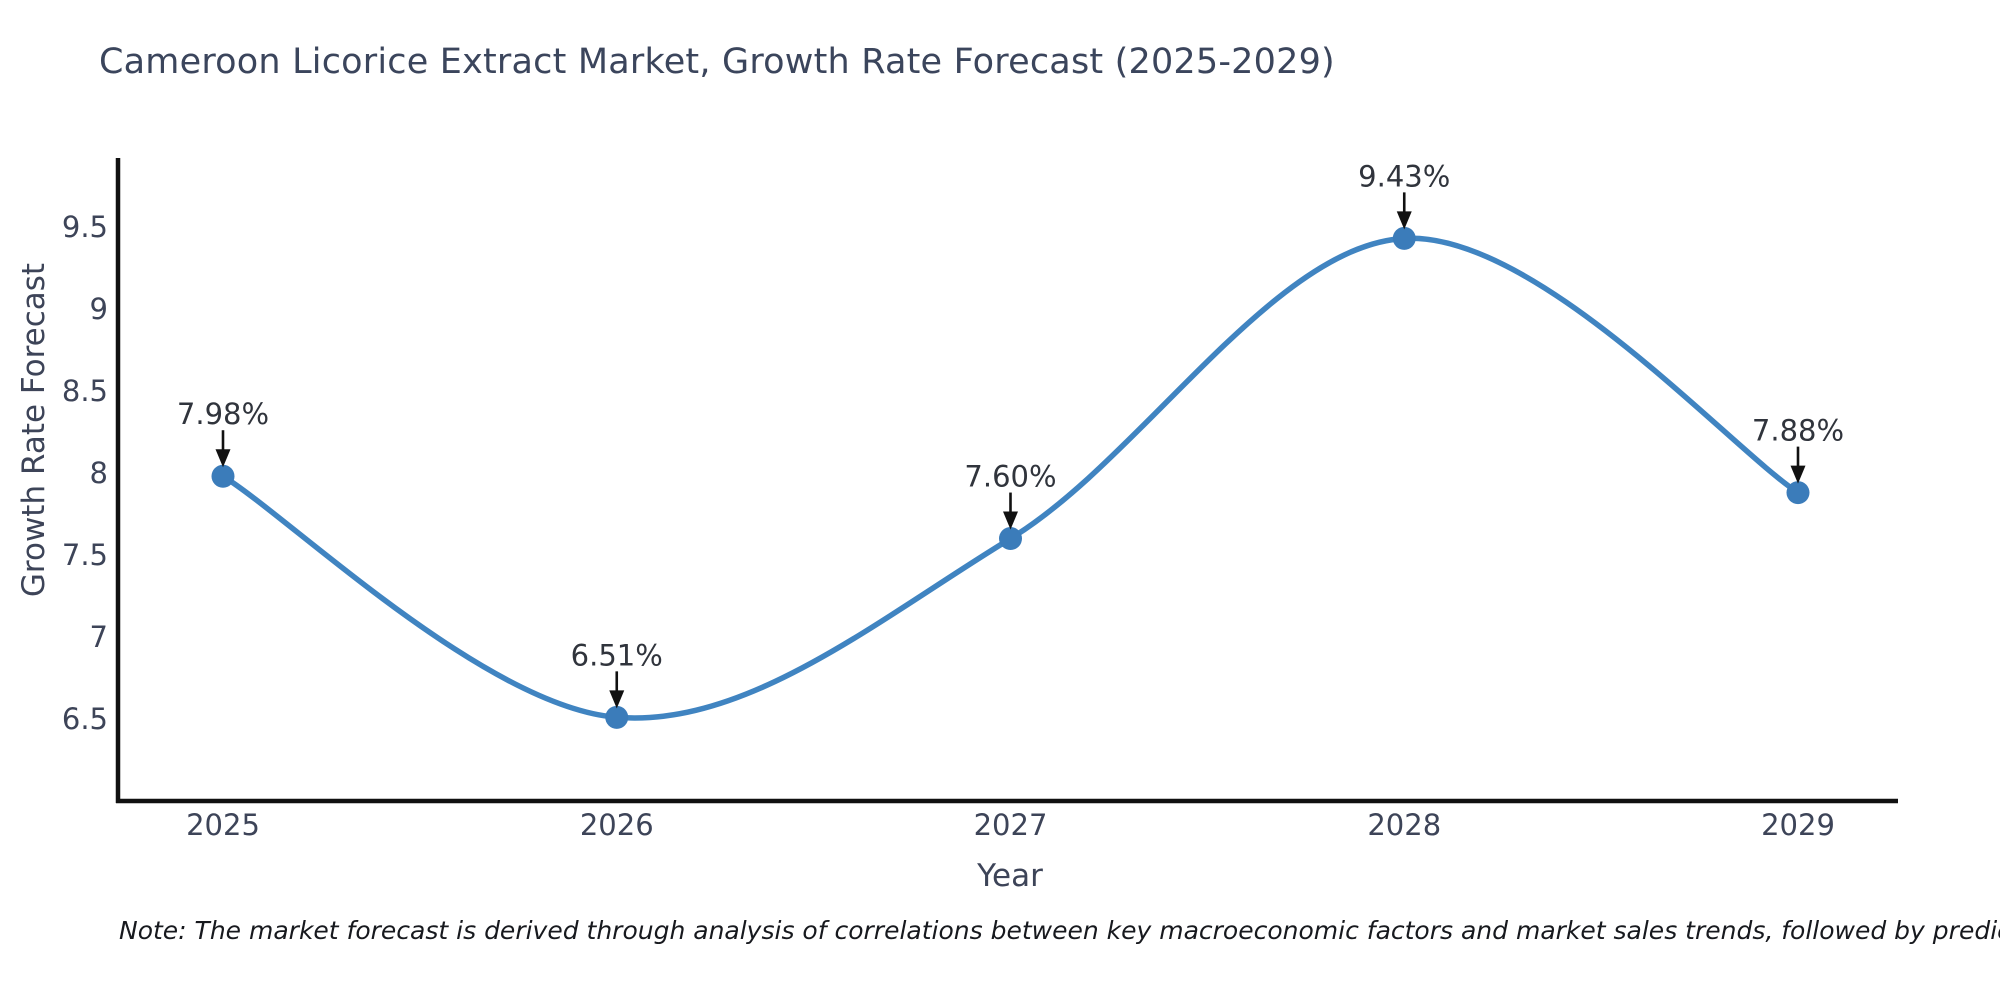 The image size is (2000, 1000). What do you see at coordinates (85, 555) in the screenshot?
I see `y-tick-label: 7.5` at bounding box center [85, 555].